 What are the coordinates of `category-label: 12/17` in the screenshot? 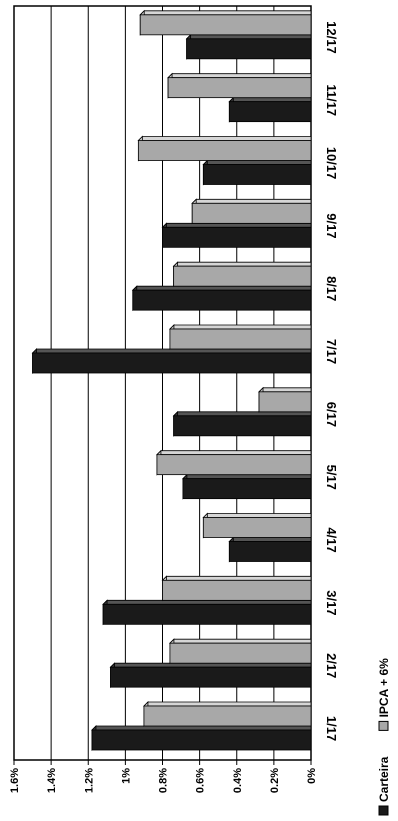 It's located at (331, 37).